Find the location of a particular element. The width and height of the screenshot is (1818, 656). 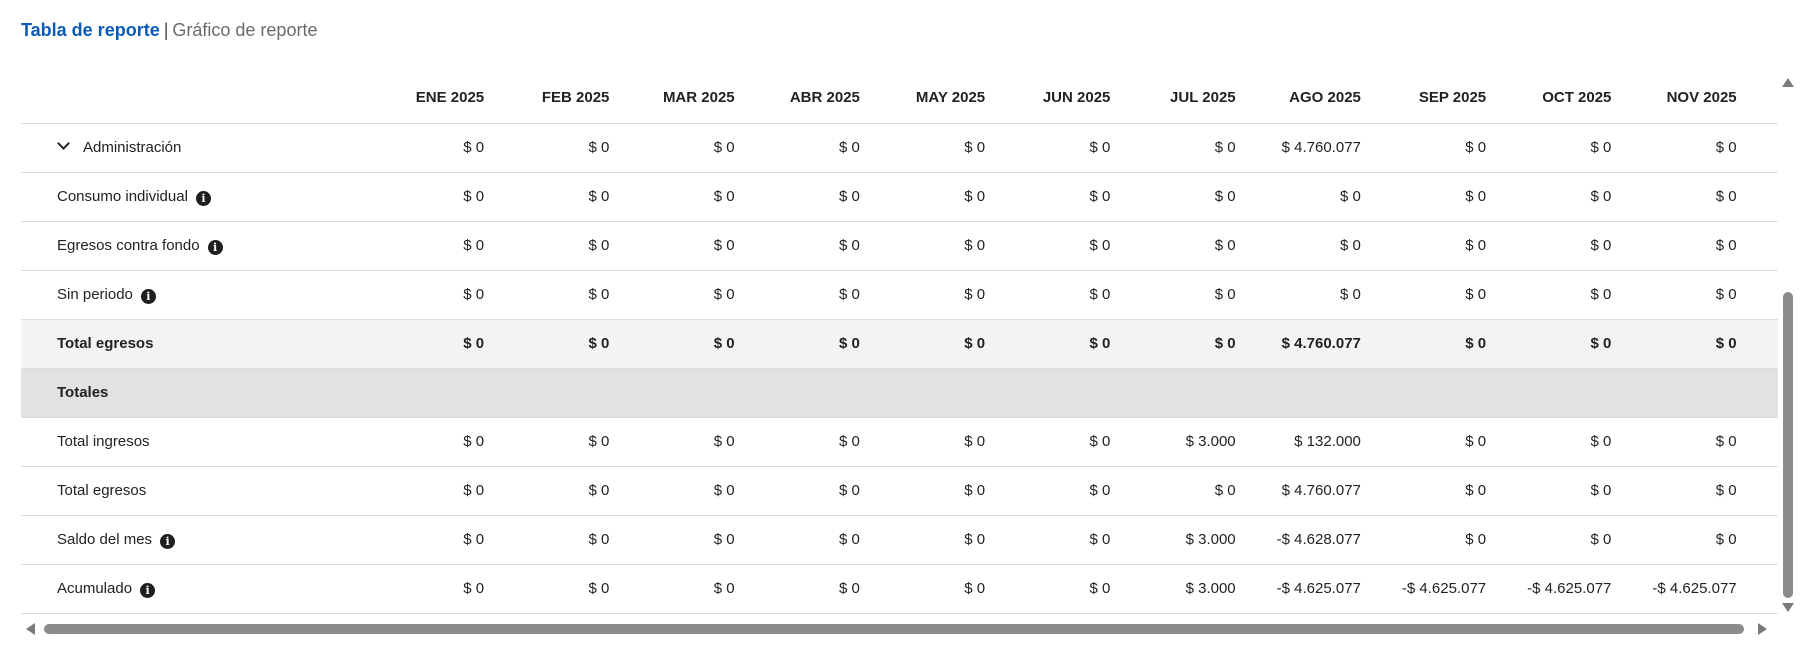

scroll-left-arrow-icon is located at coordinates (30, 629).